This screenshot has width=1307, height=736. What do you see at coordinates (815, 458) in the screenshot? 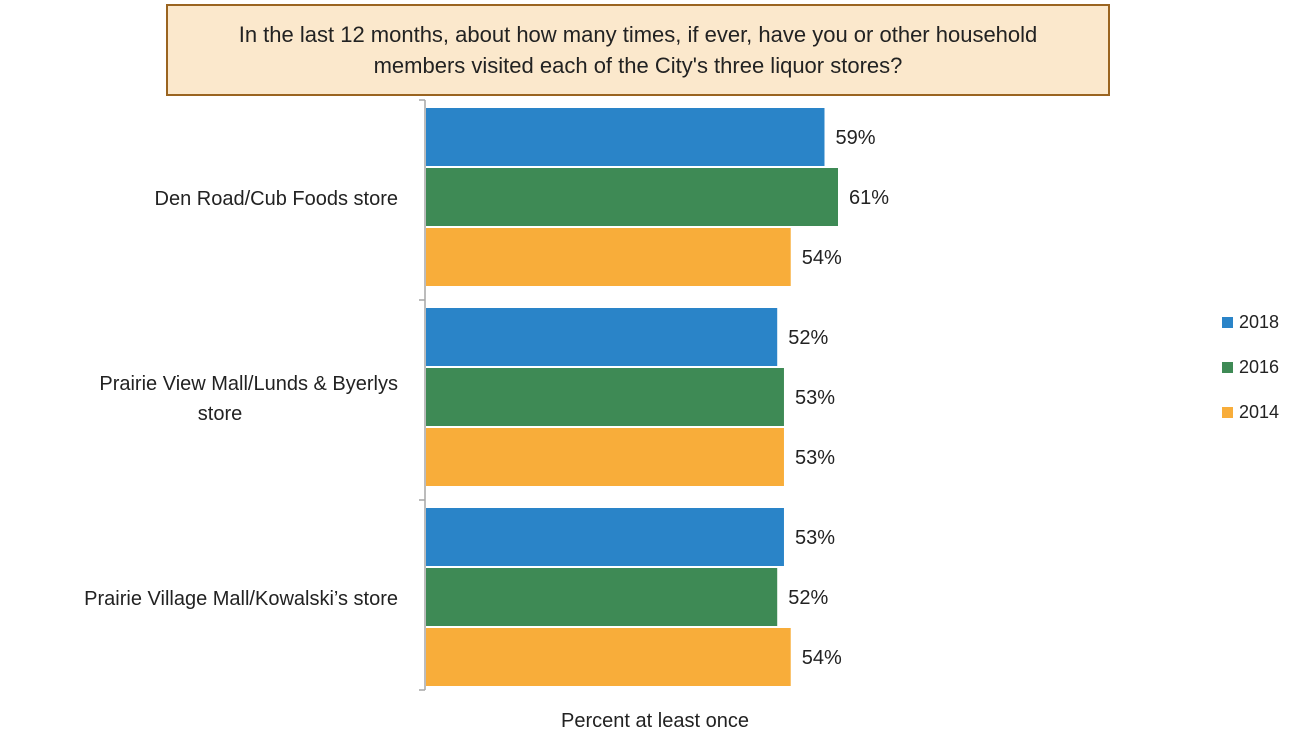
I see `value-label-2014-2: 53%` at bounding box center [815, 458].